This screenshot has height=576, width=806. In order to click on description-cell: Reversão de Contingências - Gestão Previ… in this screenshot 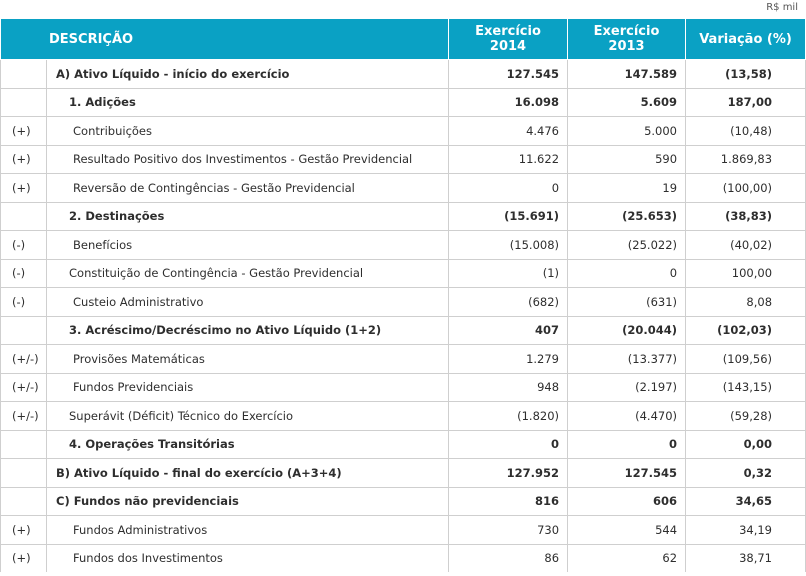, I will do `click(247, 188)`.